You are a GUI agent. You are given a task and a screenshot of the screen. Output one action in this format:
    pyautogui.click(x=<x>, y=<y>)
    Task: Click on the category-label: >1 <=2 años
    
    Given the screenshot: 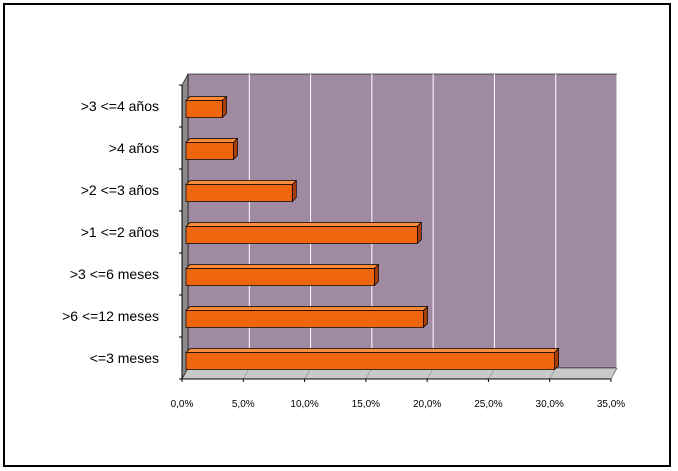 What is the action you would take?
    pyautogui.click(x=120, y=232)
    